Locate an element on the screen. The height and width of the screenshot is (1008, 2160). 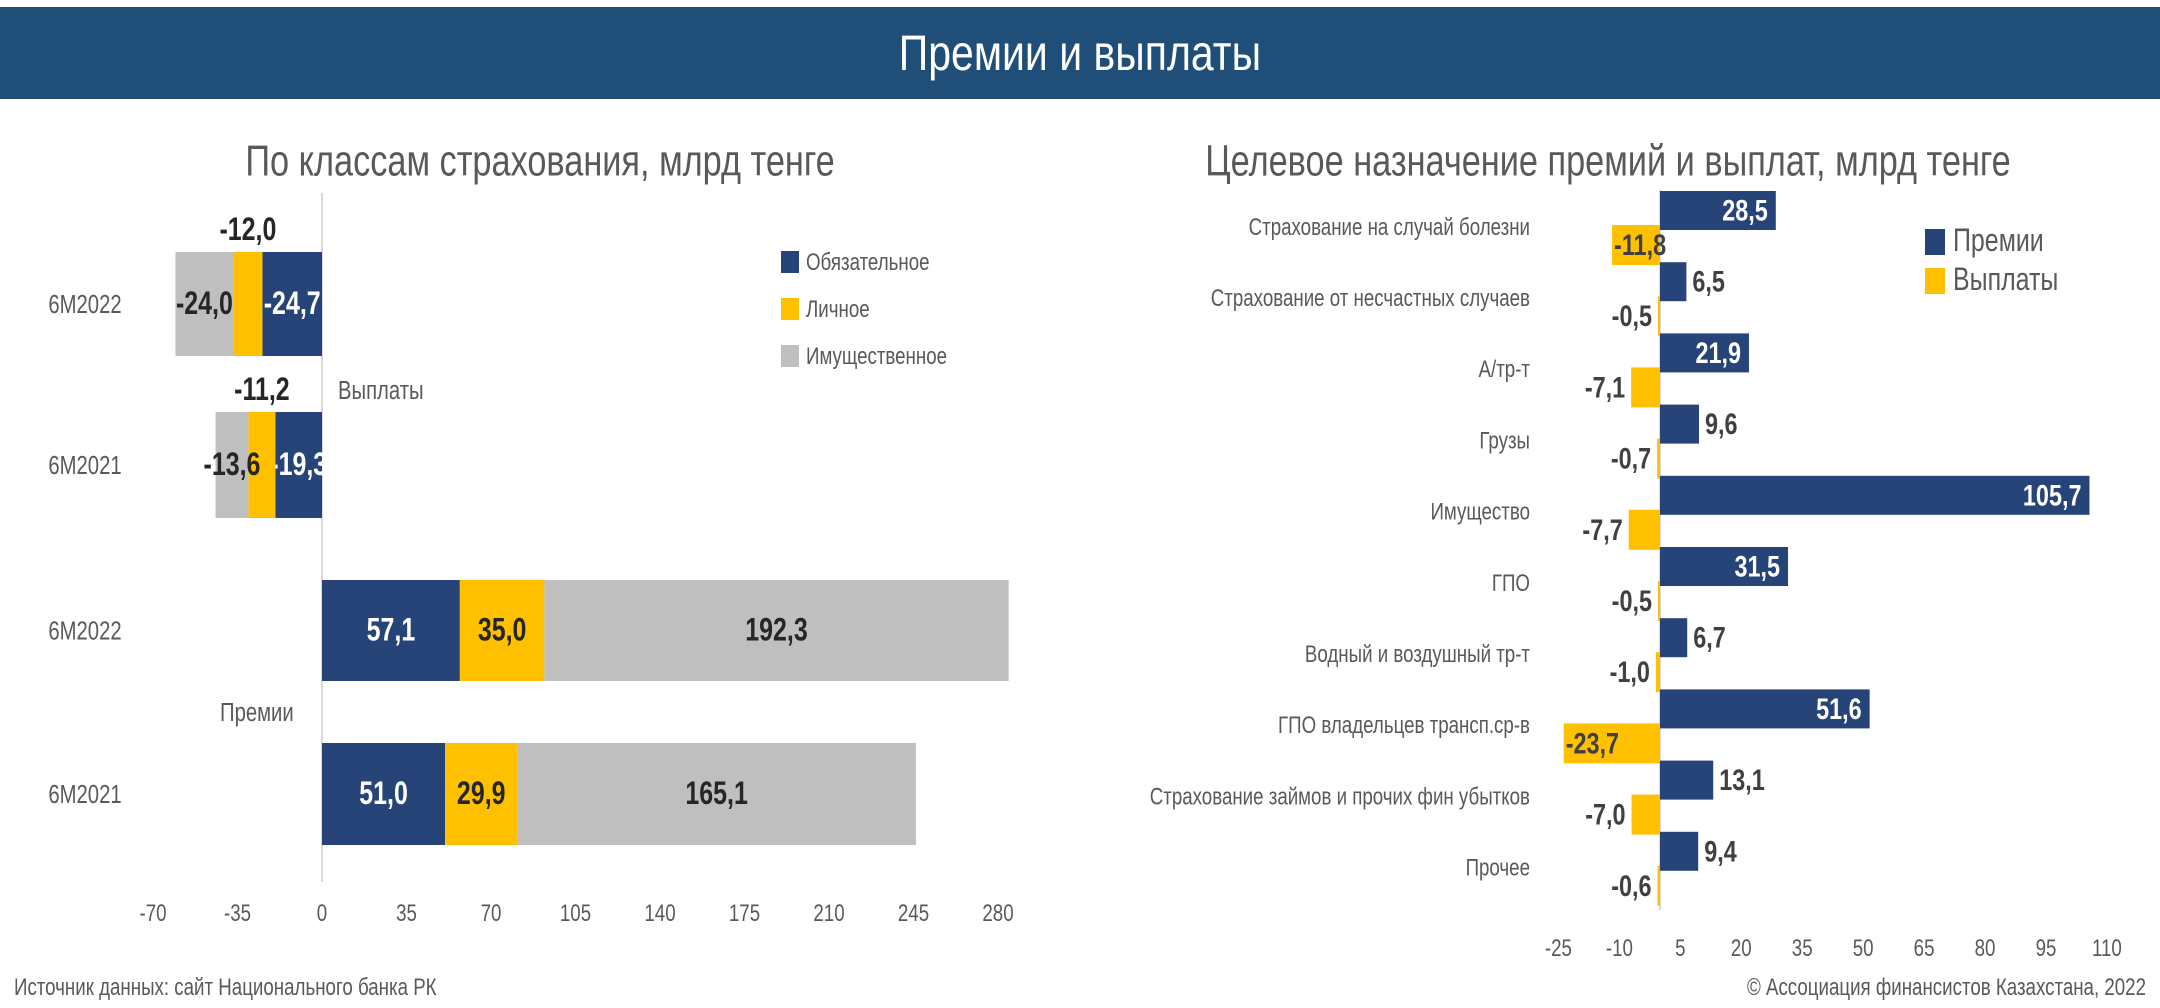
legend-label: Обязательное is located at coordinates (868, 262).